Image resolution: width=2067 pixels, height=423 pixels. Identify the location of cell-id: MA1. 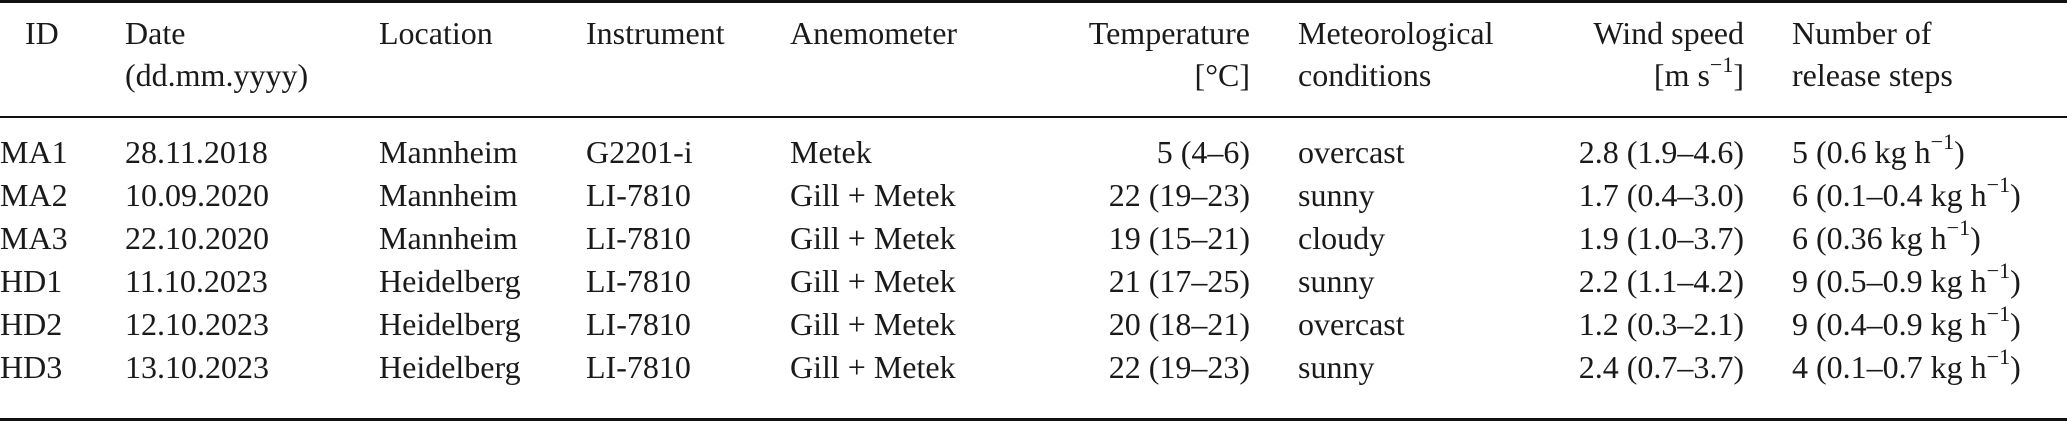
(34, 152).